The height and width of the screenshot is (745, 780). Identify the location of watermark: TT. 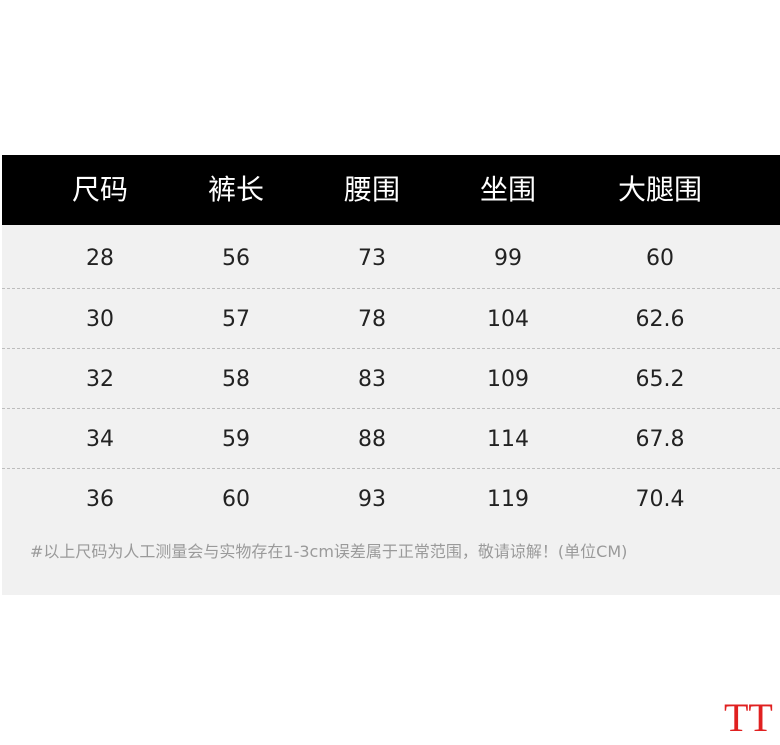
(748, 717).